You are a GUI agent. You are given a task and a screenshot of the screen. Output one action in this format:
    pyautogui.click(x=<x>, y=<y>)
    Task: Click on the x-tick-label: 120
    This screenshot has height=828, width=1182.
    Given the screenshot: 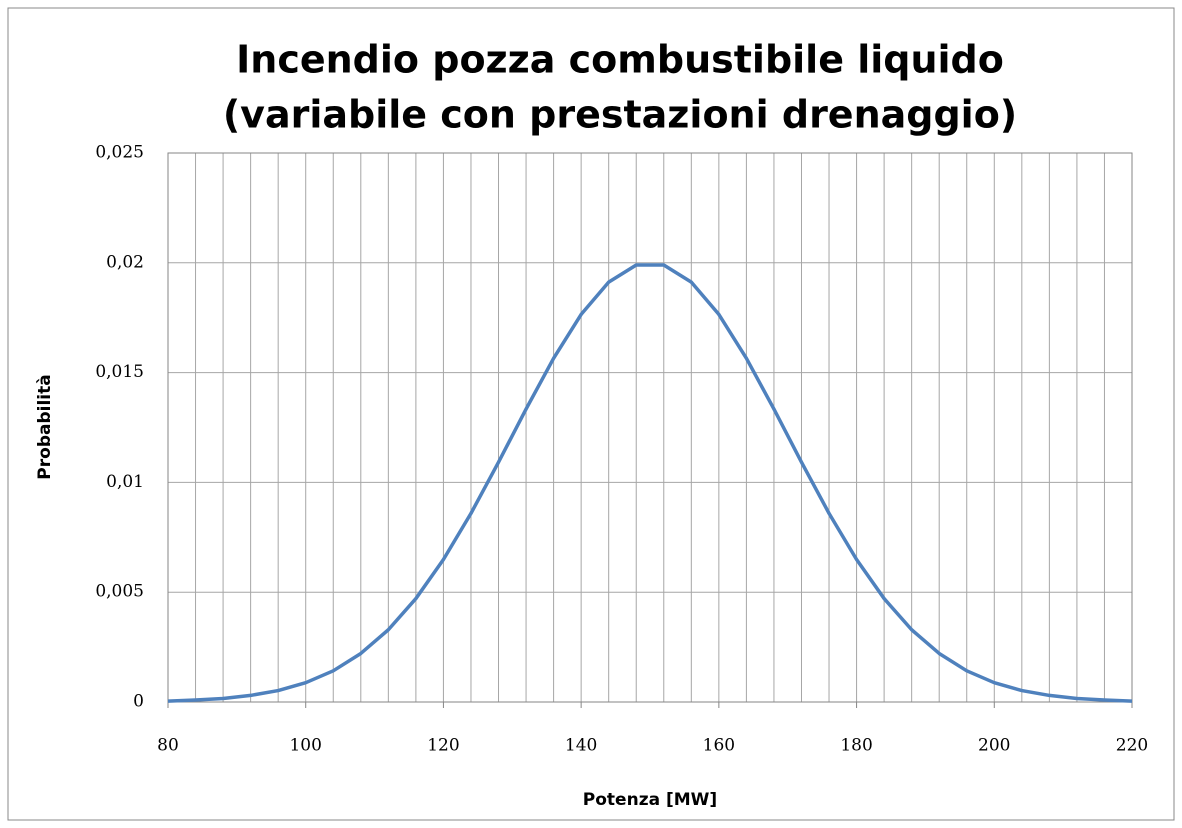 What is the action you would take?
    pyautogui.click(x=443, y=746)
    